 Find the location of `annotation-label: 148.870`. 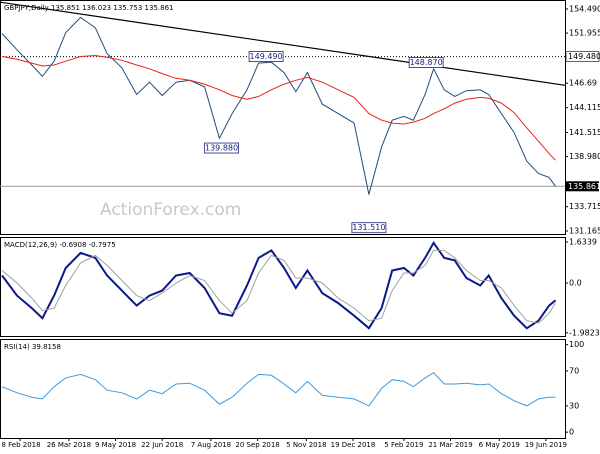

annotation-label: 148.870 is located at coordinates (426, 62).